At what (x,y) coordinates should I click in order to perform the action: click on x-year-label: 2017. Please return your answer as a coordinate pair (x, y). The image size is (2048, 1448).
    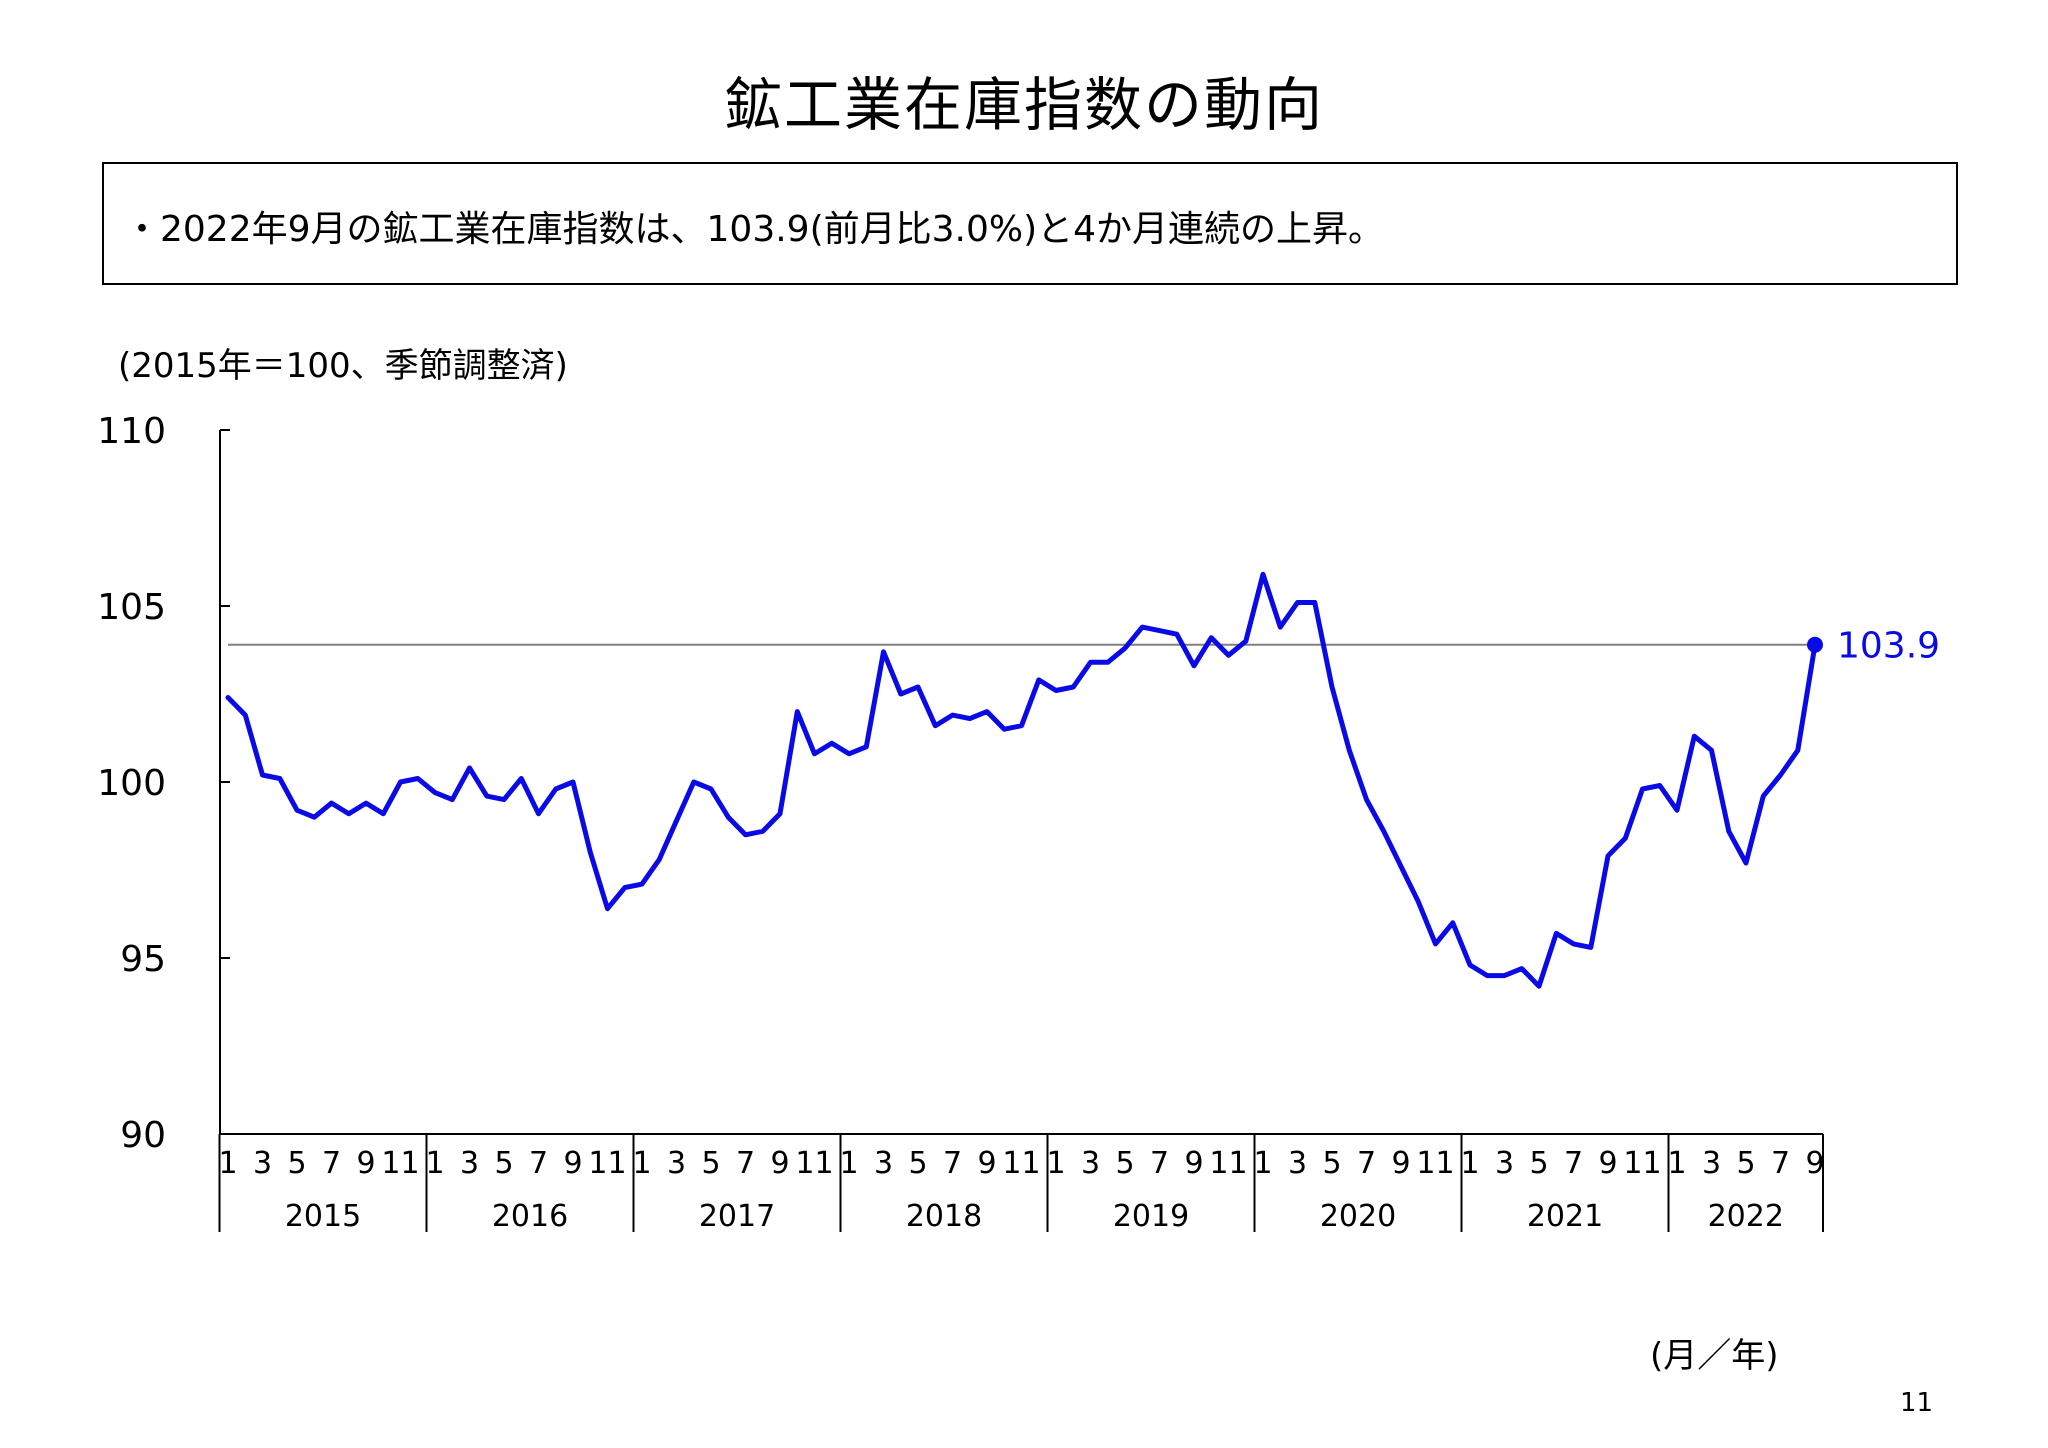
    Looking at the image, I should click on (737, 1216).